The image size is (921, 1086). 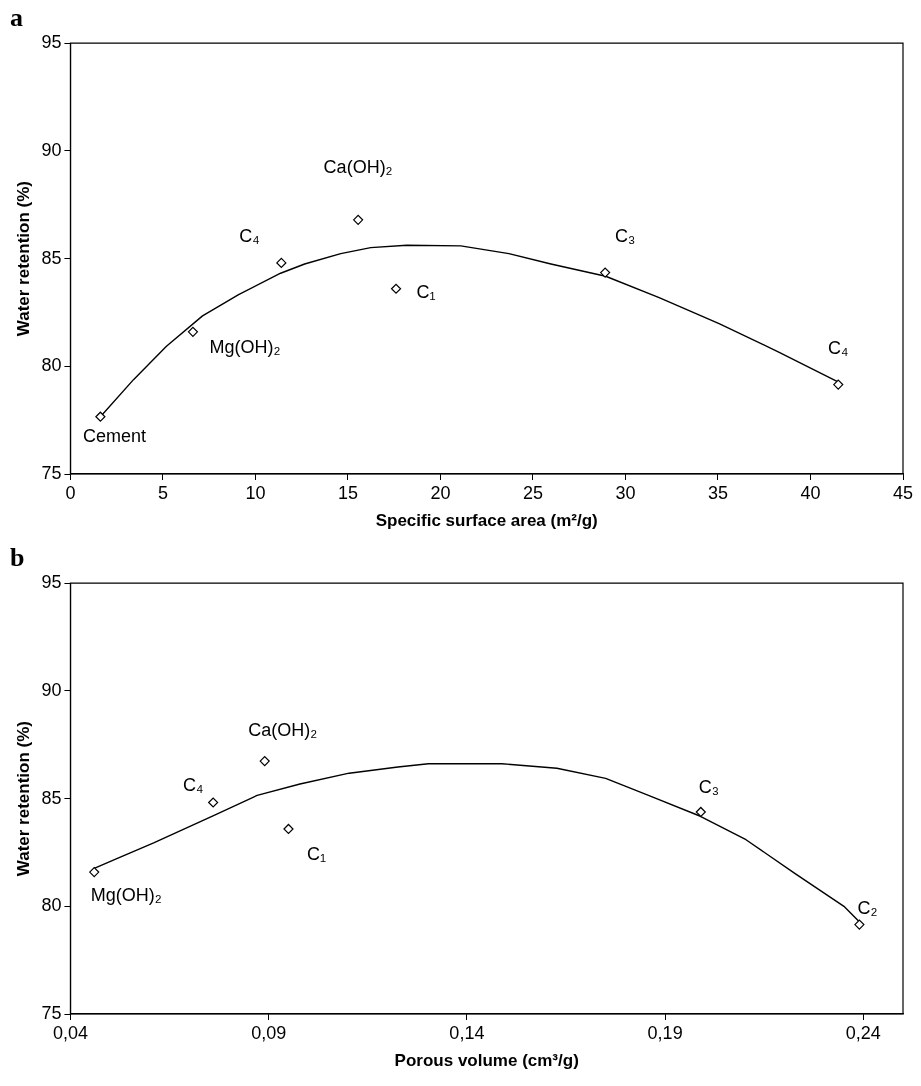 I want to click on x-tick-label: 5, so click(x=162, y=492).